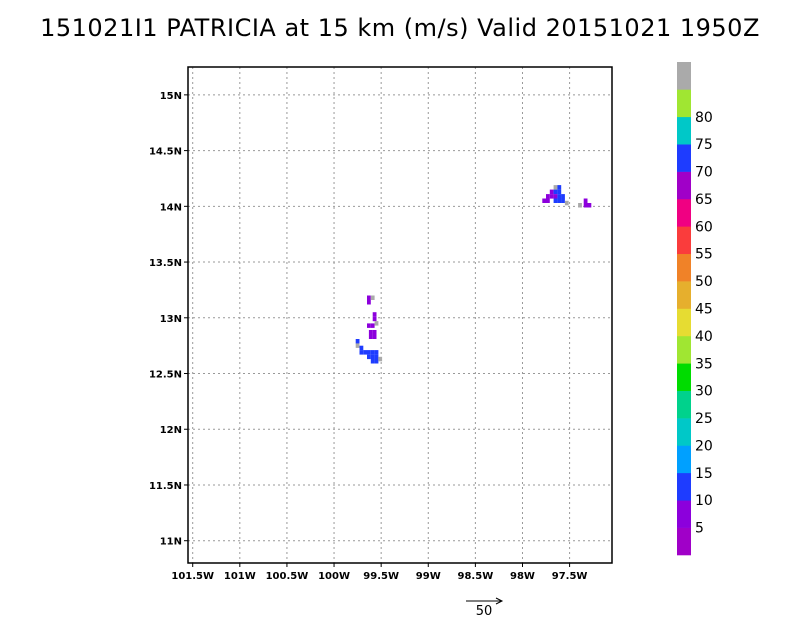  Describe the element at coordinates (699, 529) in the screenshot. I see `colorbar-label: 5` at that location.